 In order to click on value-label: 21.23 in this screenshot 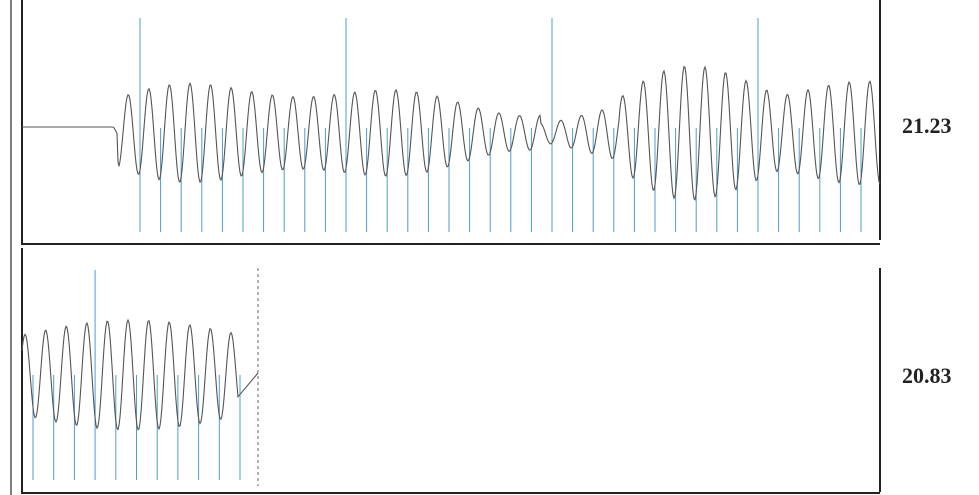, I will do `click(927, 125)`.